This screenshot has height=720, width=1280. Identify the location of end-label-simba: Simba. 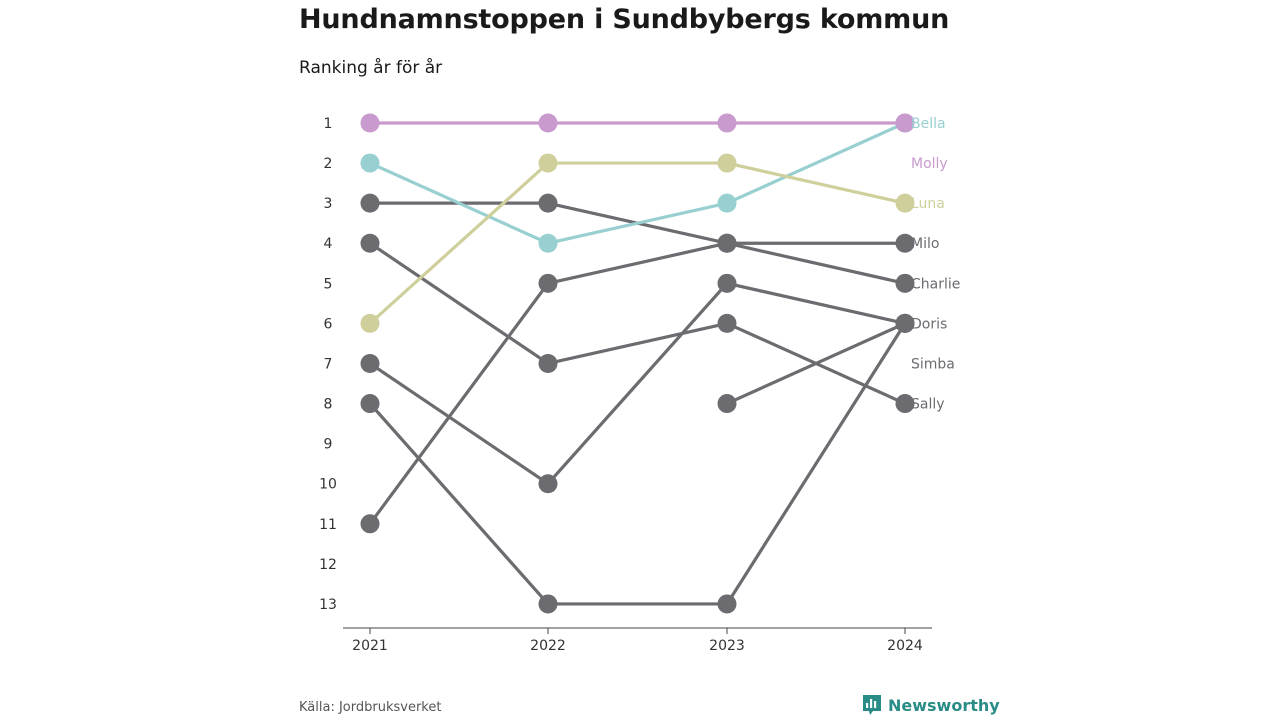
(933, 364).